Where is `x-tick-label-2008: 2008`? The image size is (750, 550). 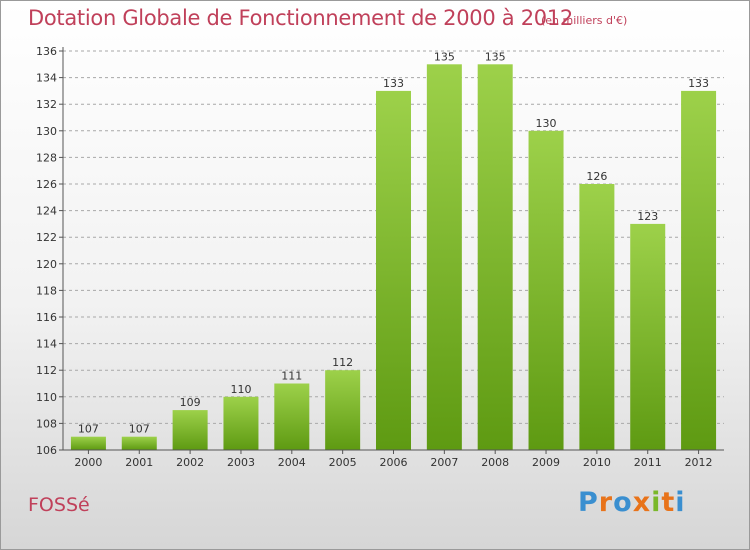
x-tick-label-2008: 2008 is located at coordinates (495, 462).